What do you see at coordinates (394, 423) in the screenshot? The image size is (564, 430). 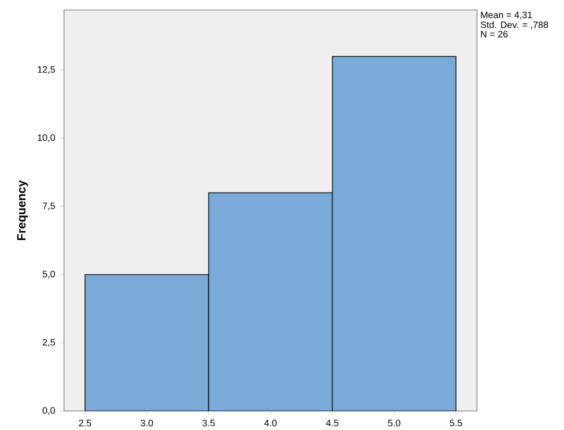 I see `x-tick-label: 5.0` at bounding box center [394, 423].